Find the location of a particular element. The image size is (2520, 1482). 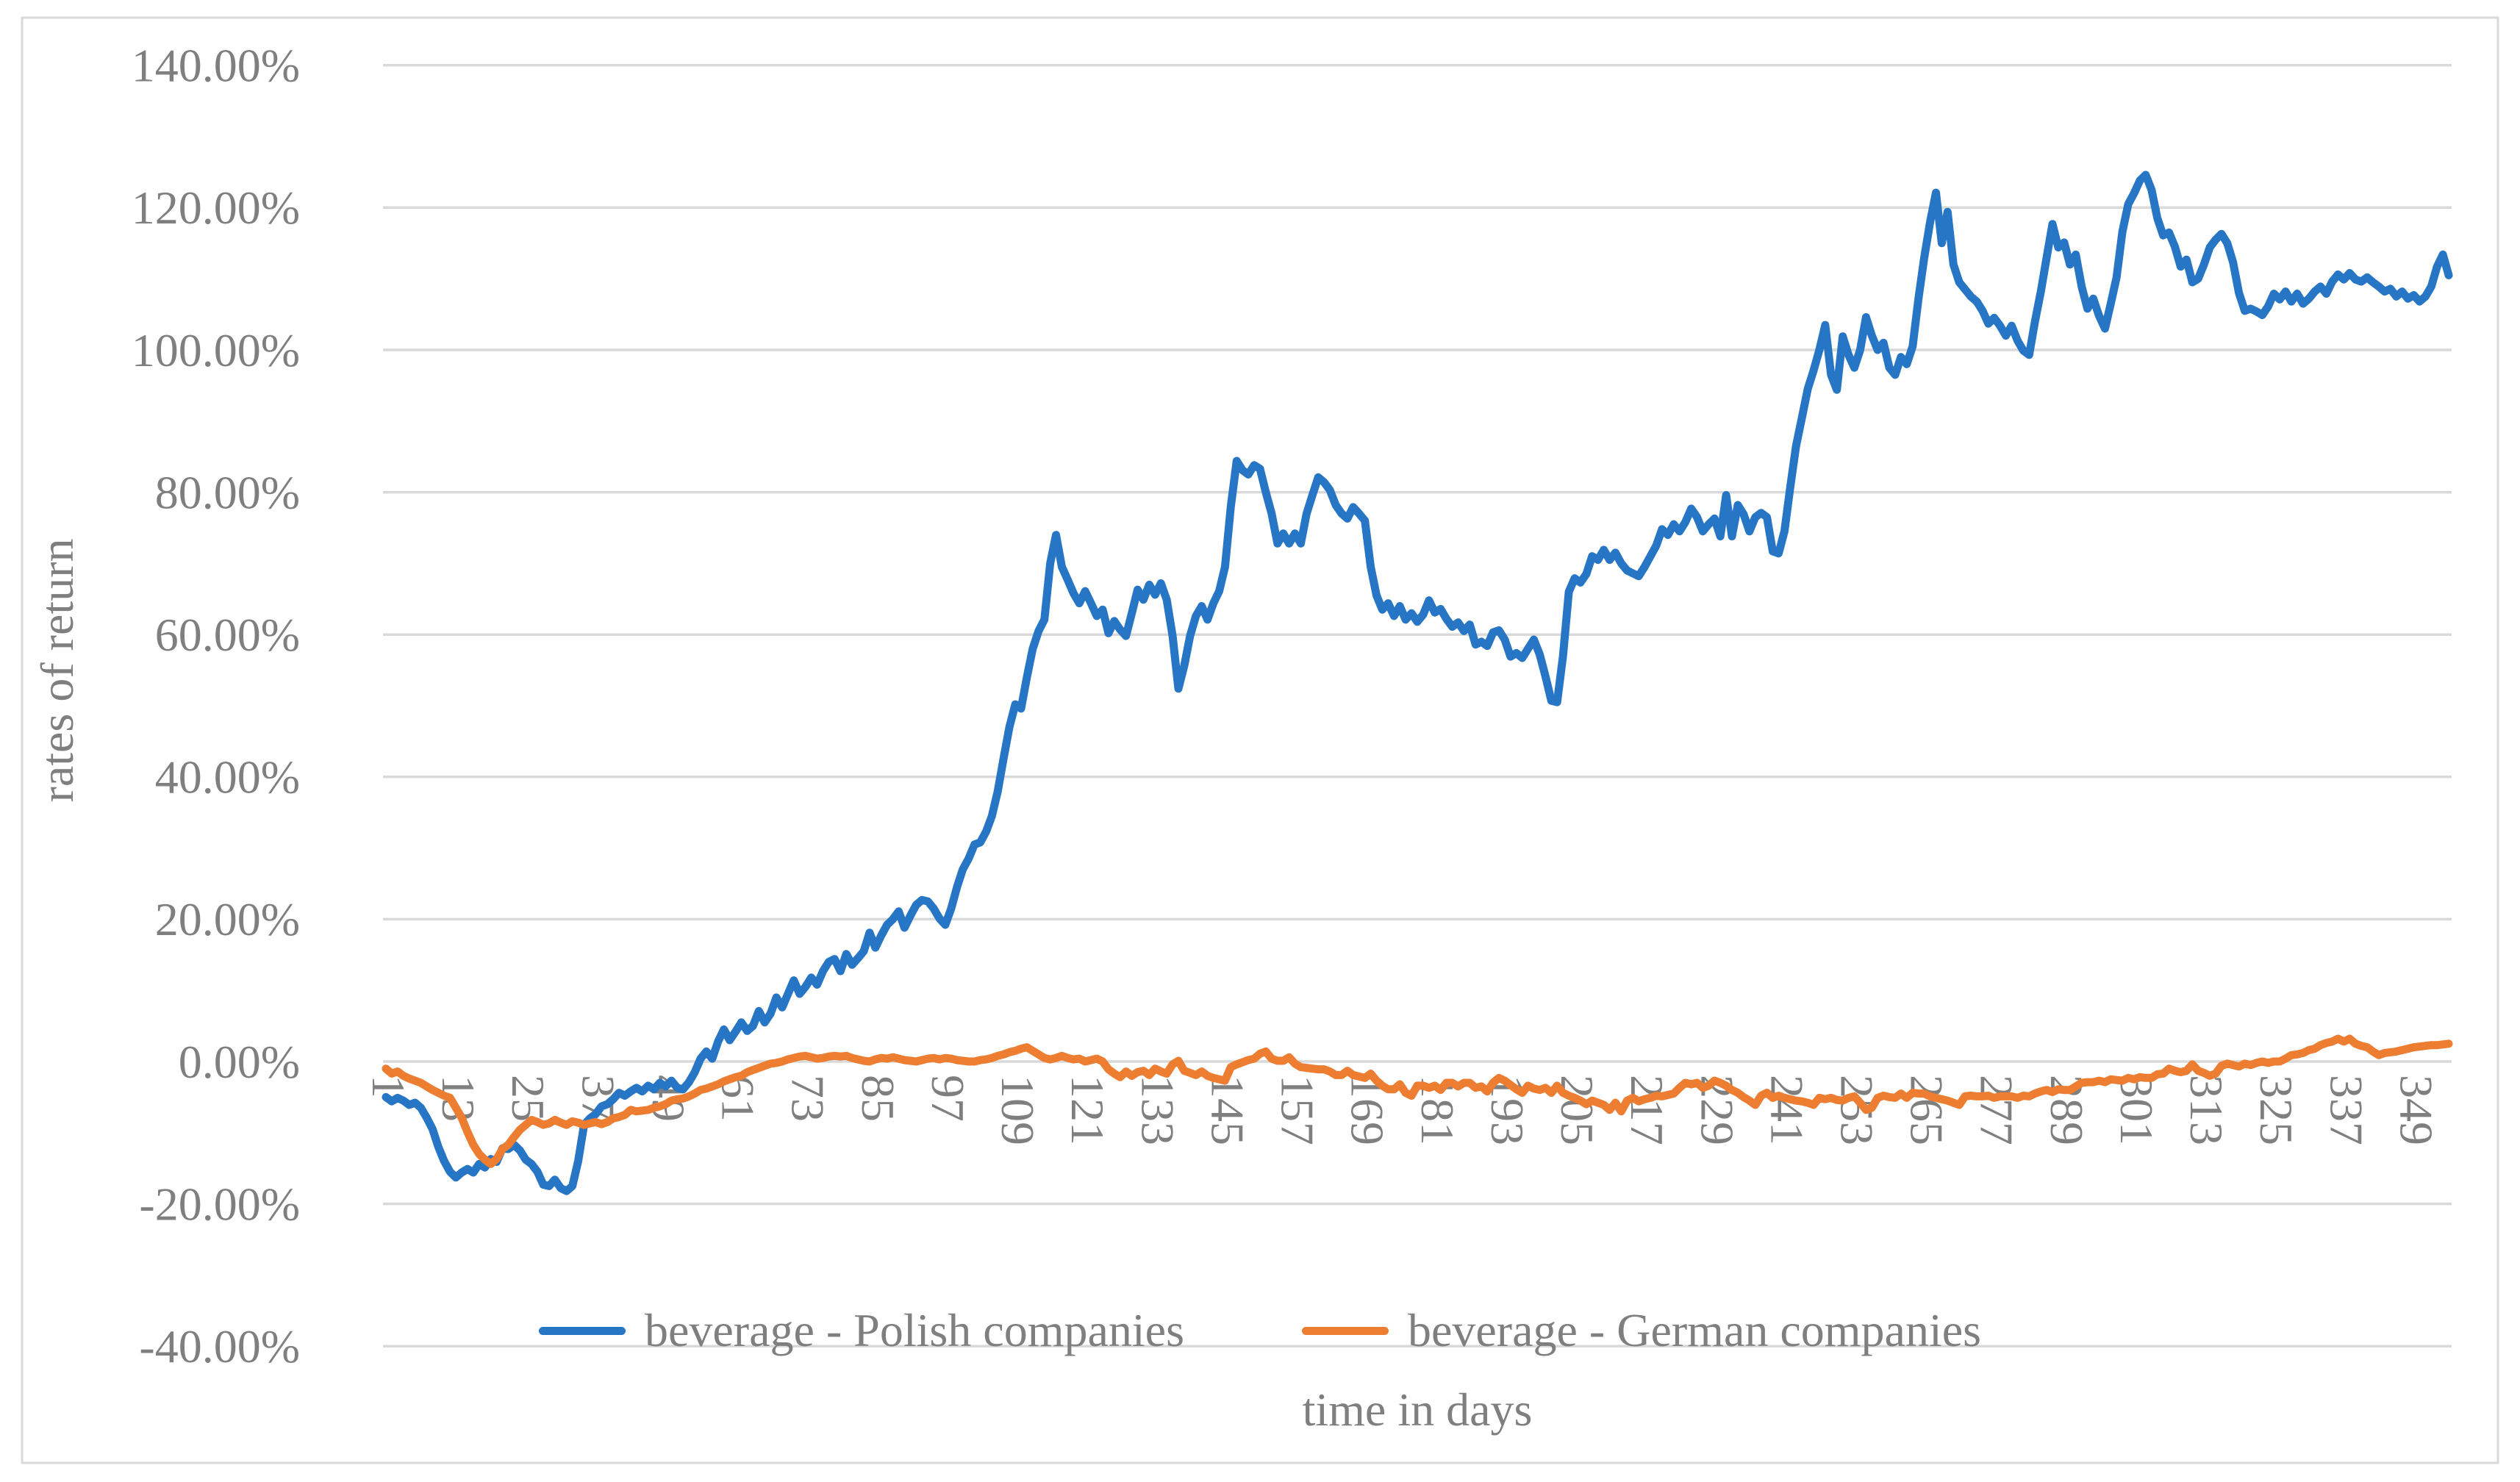

series-line-german is located at coordinates (1417, 1101).